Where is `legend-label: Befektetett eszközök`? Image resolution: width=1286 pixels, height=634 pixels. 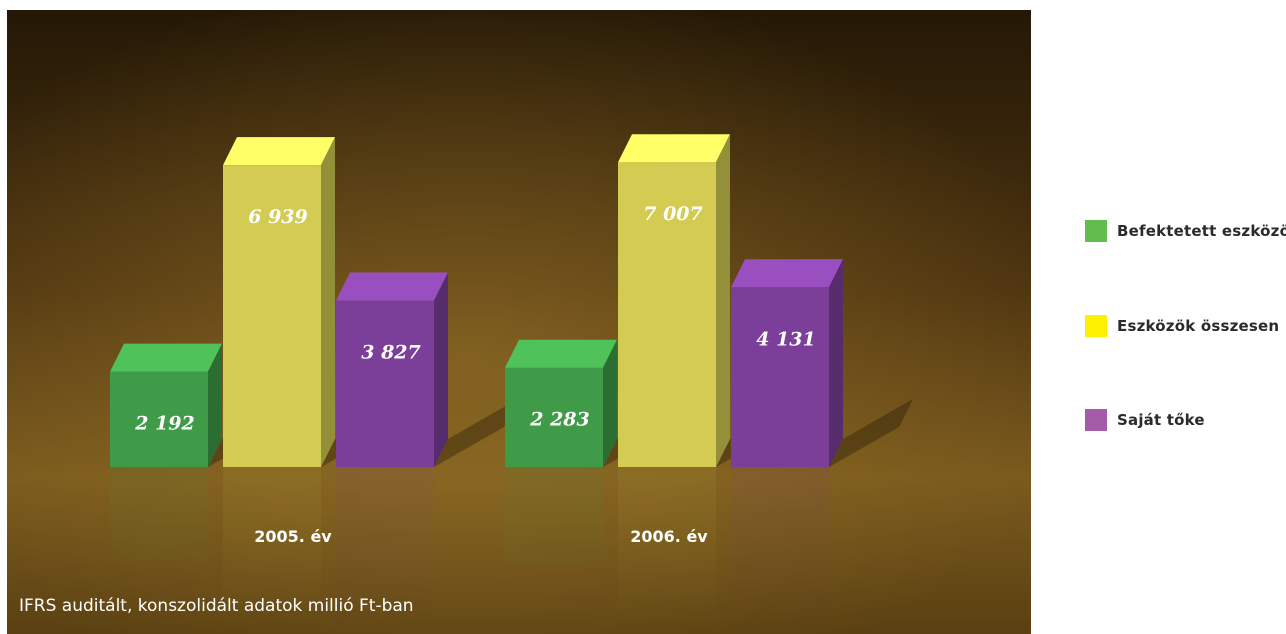 legend-label: Befektetett eszközök is located at coordinates (1201, 231).